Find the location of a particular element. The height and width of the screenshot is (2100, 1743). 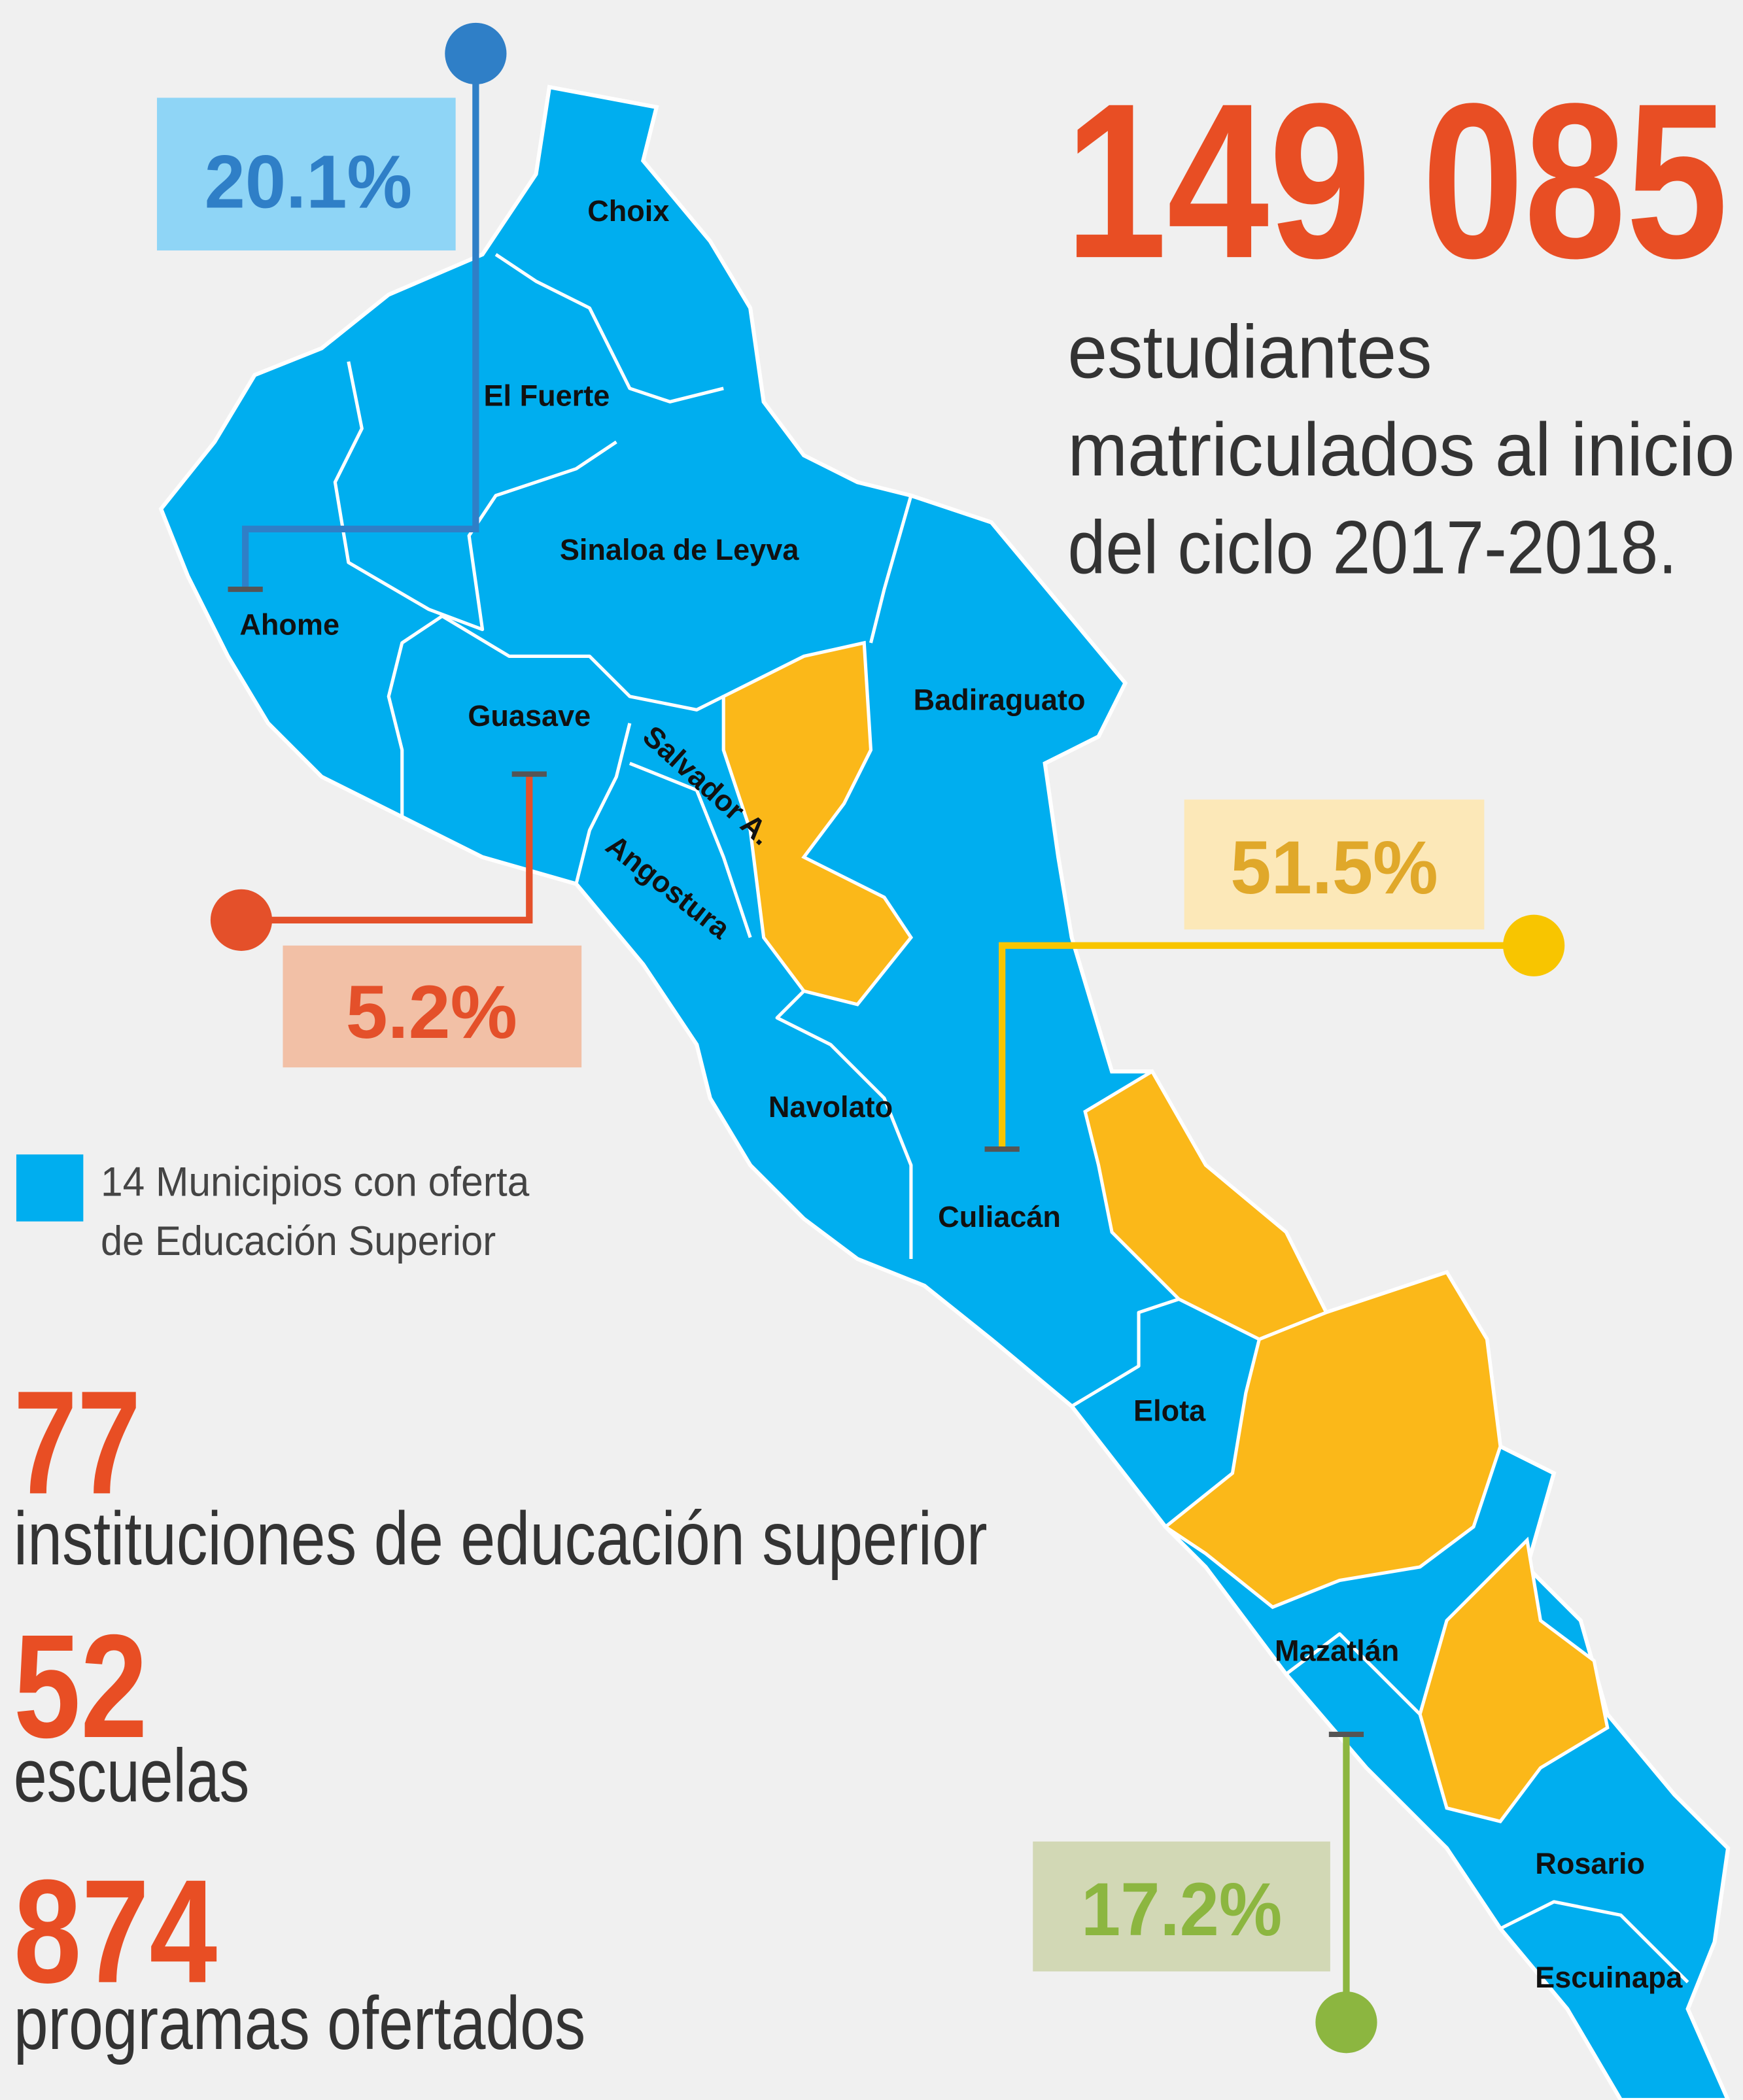

headline-text: del ciclo 2017-2018. is located at coordinates (1373, 547).